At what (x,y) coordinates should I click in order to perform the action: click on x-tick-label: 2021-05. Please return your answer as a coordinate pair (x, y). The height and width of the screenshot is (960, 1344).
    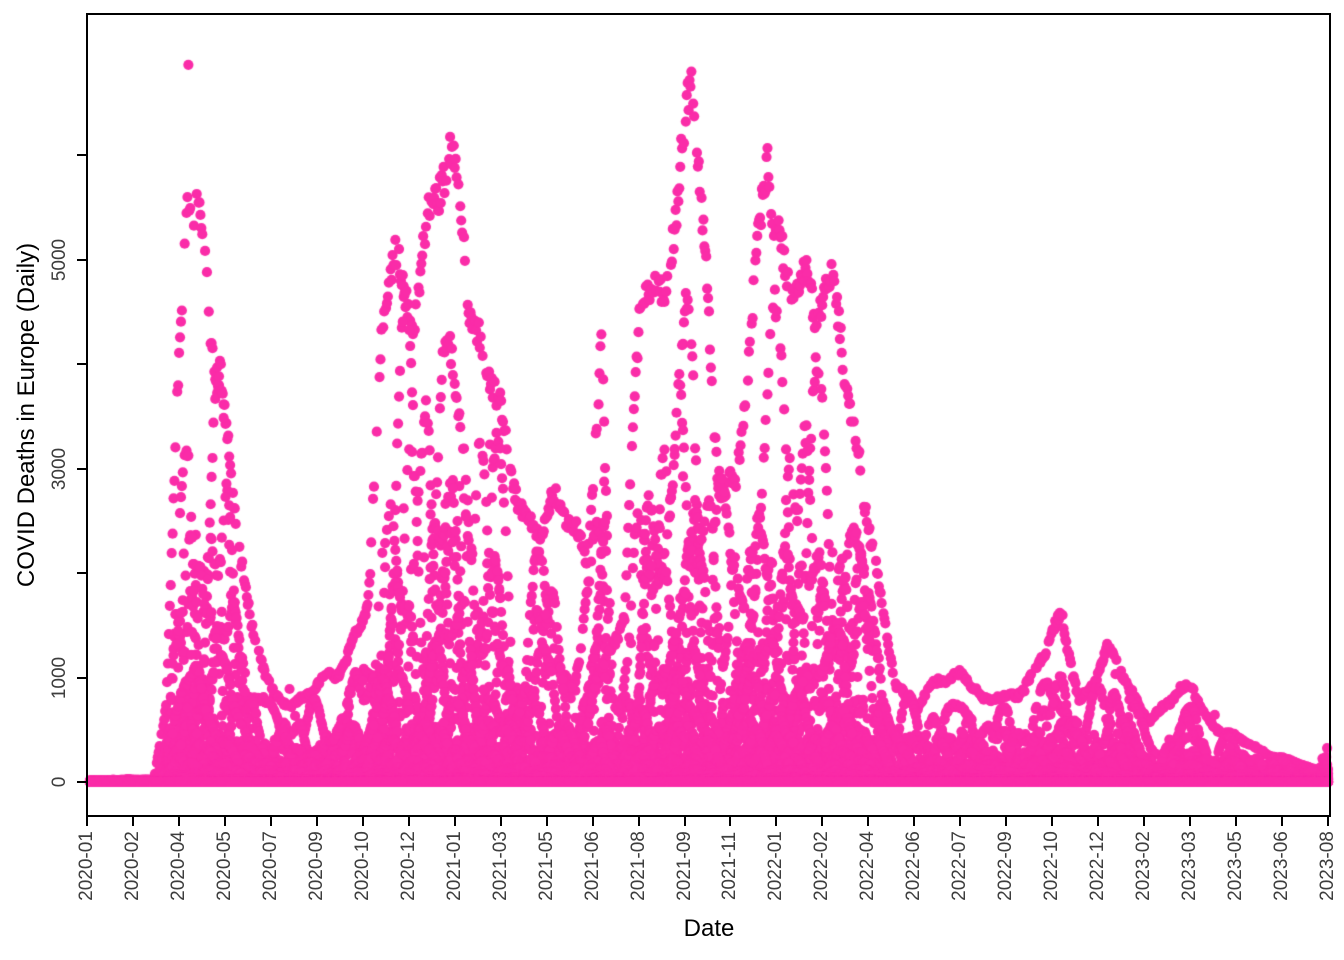
    Looking at the image, I should click on (546, 866).